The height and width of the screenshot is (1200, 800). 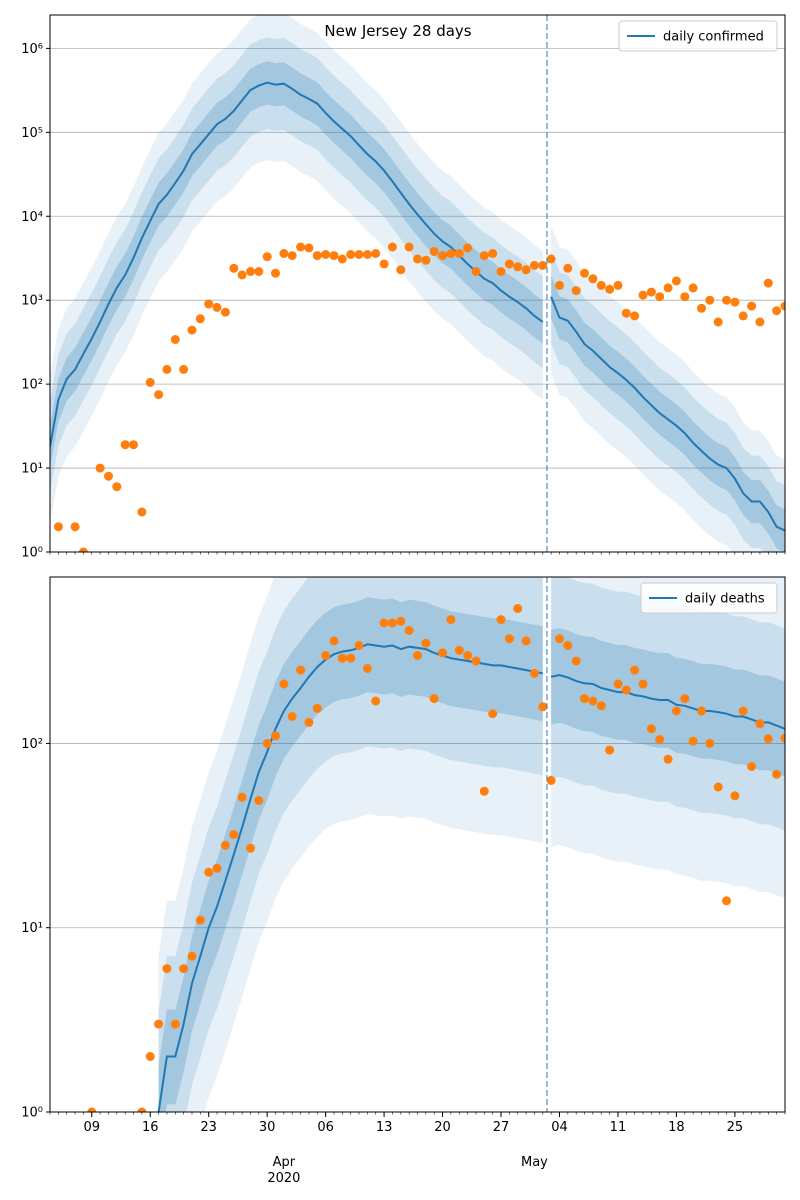 I want to click on x-tick-label: 11, so click(x=618, y=1127).